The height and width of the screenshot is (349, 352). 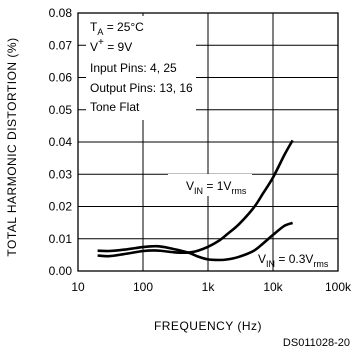 I want to click on label-1v-sub: IN, so click(x=198, y=191).